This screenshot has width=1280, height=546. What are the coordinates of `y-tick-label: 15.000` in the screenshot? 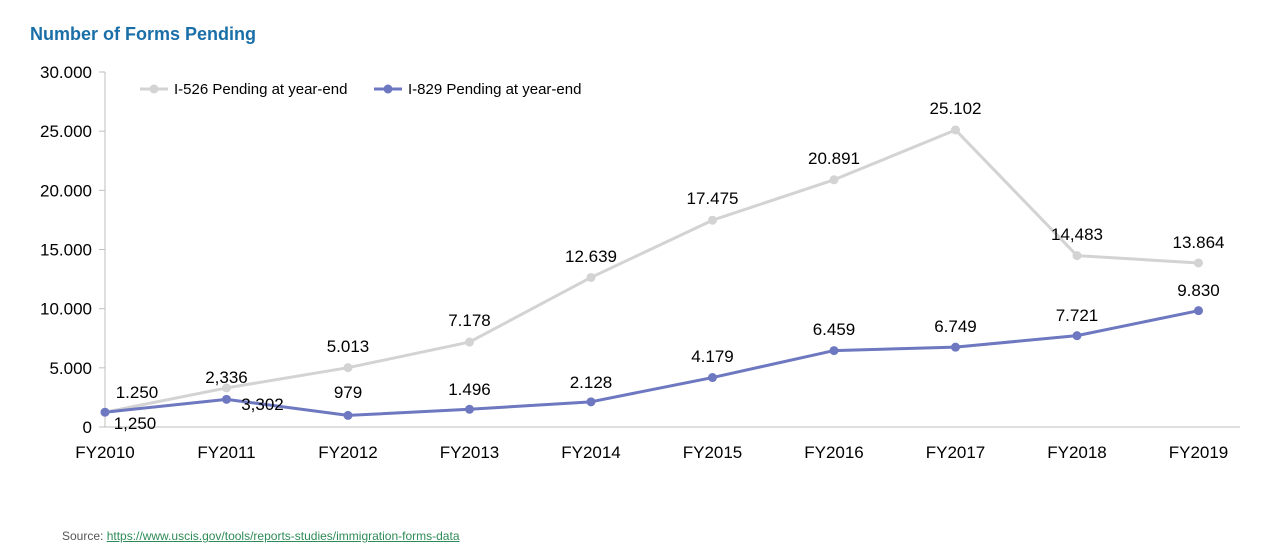 It's located at (66, 250).